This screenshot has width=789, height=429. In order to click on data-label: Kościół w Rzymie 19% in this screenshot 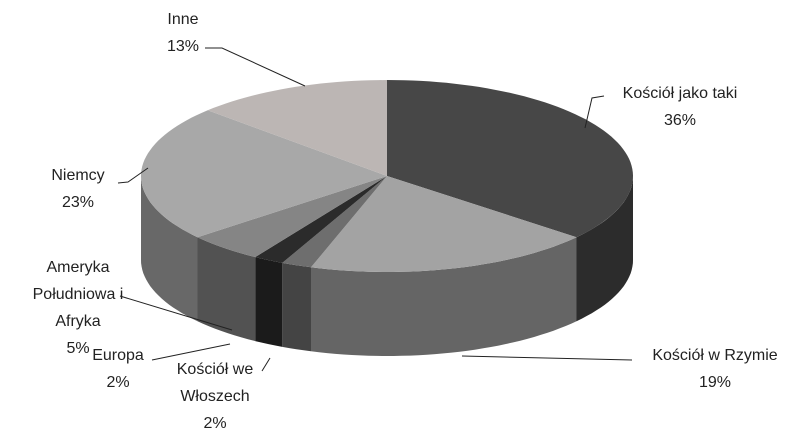, I will do `click(715, 369)`.